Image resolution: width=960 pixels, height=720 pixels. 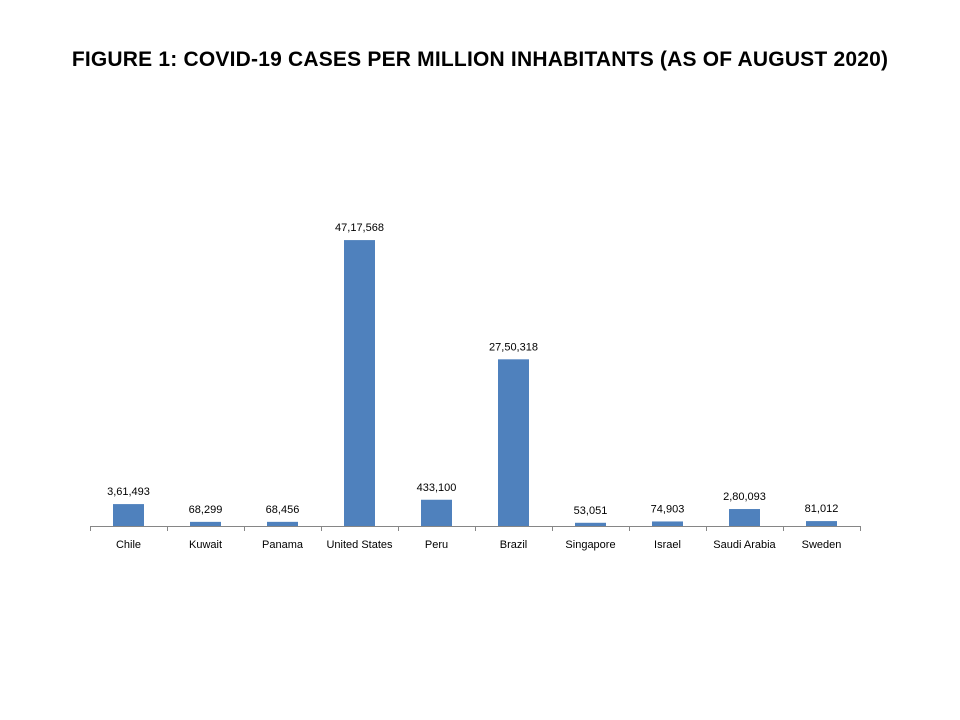 What do you see at coordinates (822, 509) in the screenshot?
I see `data-label: 81,012` at bounding box center [822, 509].